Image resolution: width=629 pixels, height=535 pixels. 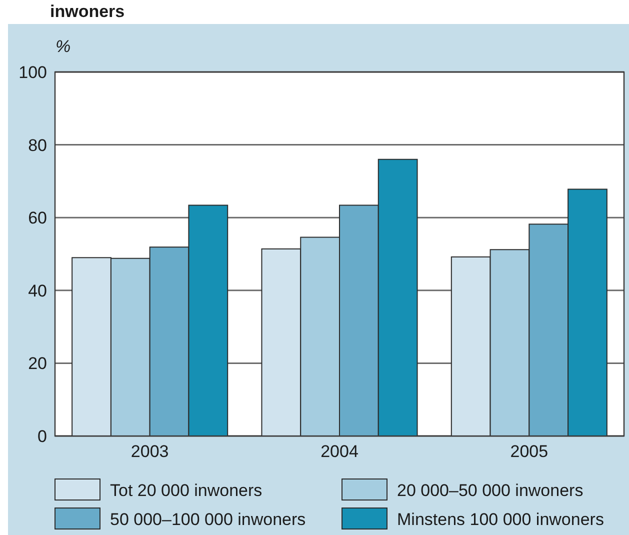 What do you see at coordinates (529, 451) in the screenshot?
I see `x-tick-label: 2005` at bounding box center [529, 451].